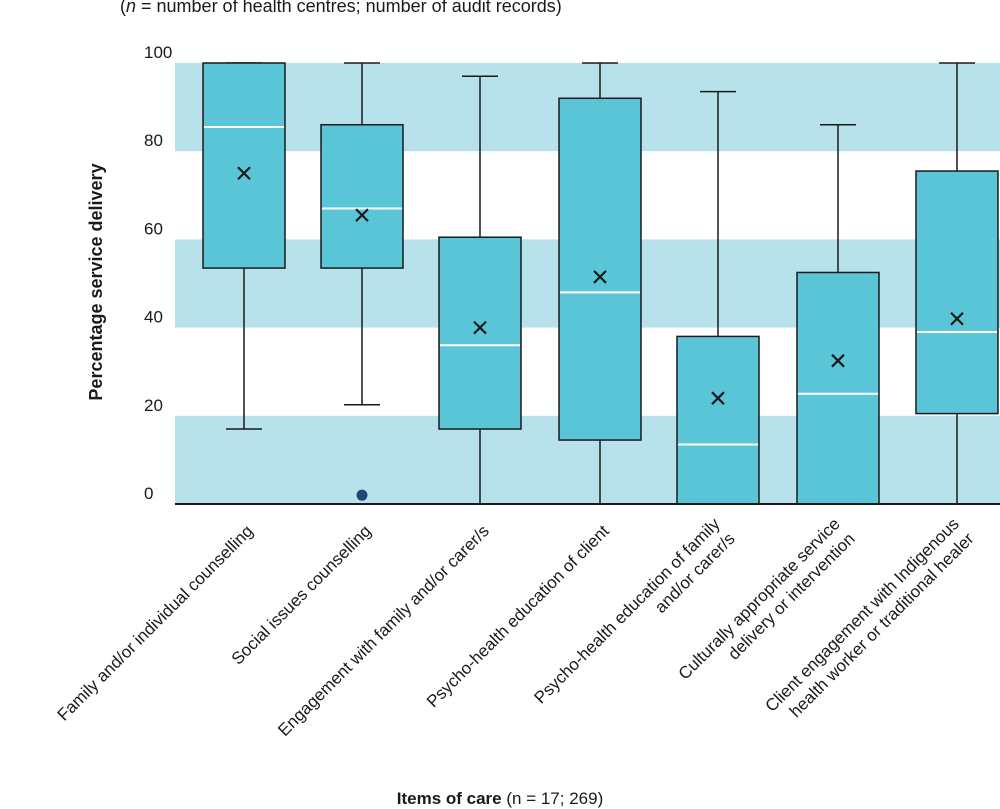 The image size is (1000, 809). I want to click on category-label-line: Family and/or individual counselling, so click(155, 622).